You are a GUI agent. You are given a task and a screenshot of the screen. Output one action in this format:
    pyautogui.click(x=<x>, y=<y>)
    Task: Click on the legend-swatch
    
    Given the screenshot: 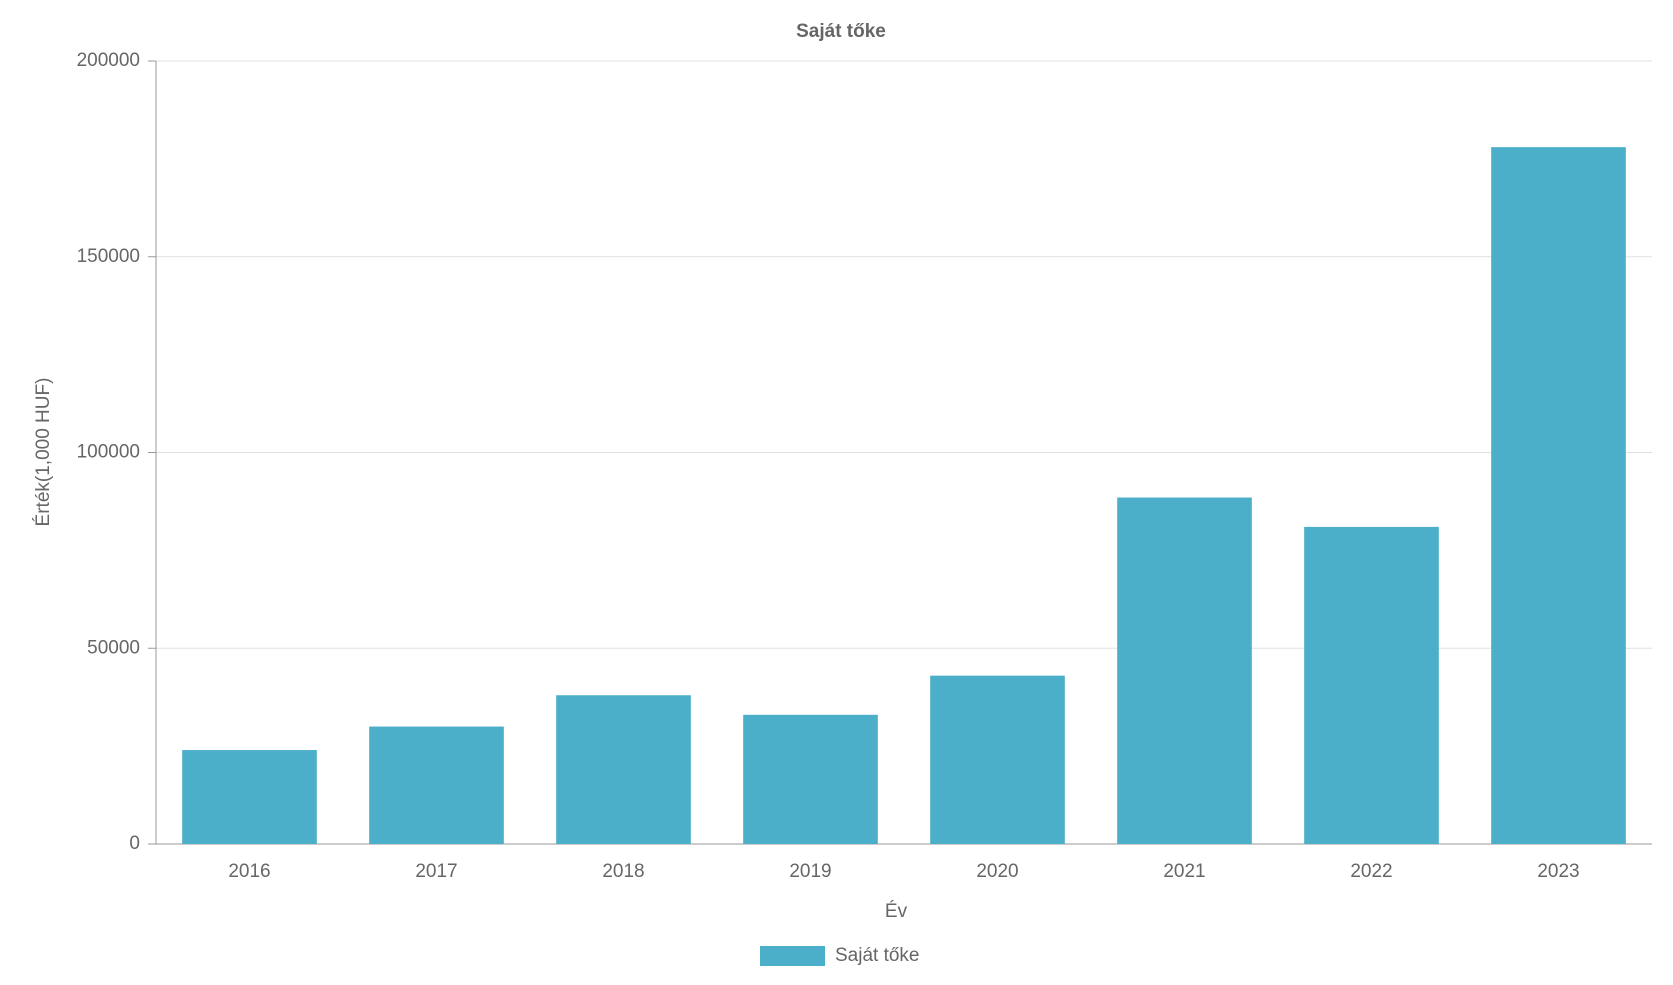 What is the action you would take?
    pyautogui.click(x=792, y=956)
    